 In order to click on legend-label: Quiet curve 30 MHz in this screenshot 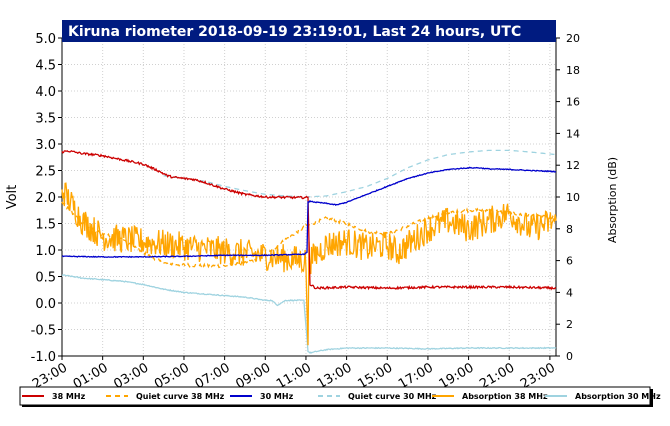, I will do `click(392, 396)`.